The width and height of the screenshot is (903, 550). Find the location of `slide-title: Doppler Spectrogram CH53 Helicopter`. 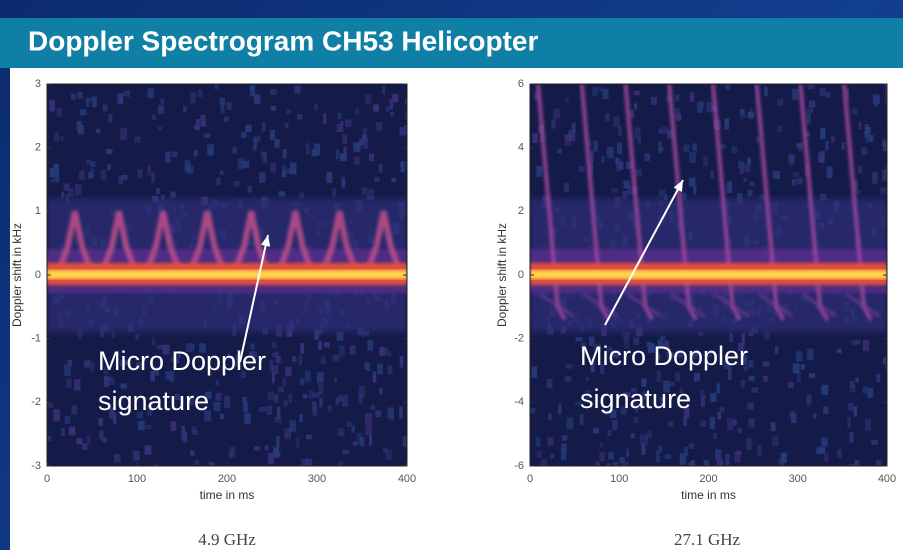

slide-title: Doppler Spectrogram CH53 Helicopter is located at coordinates (283, 40).